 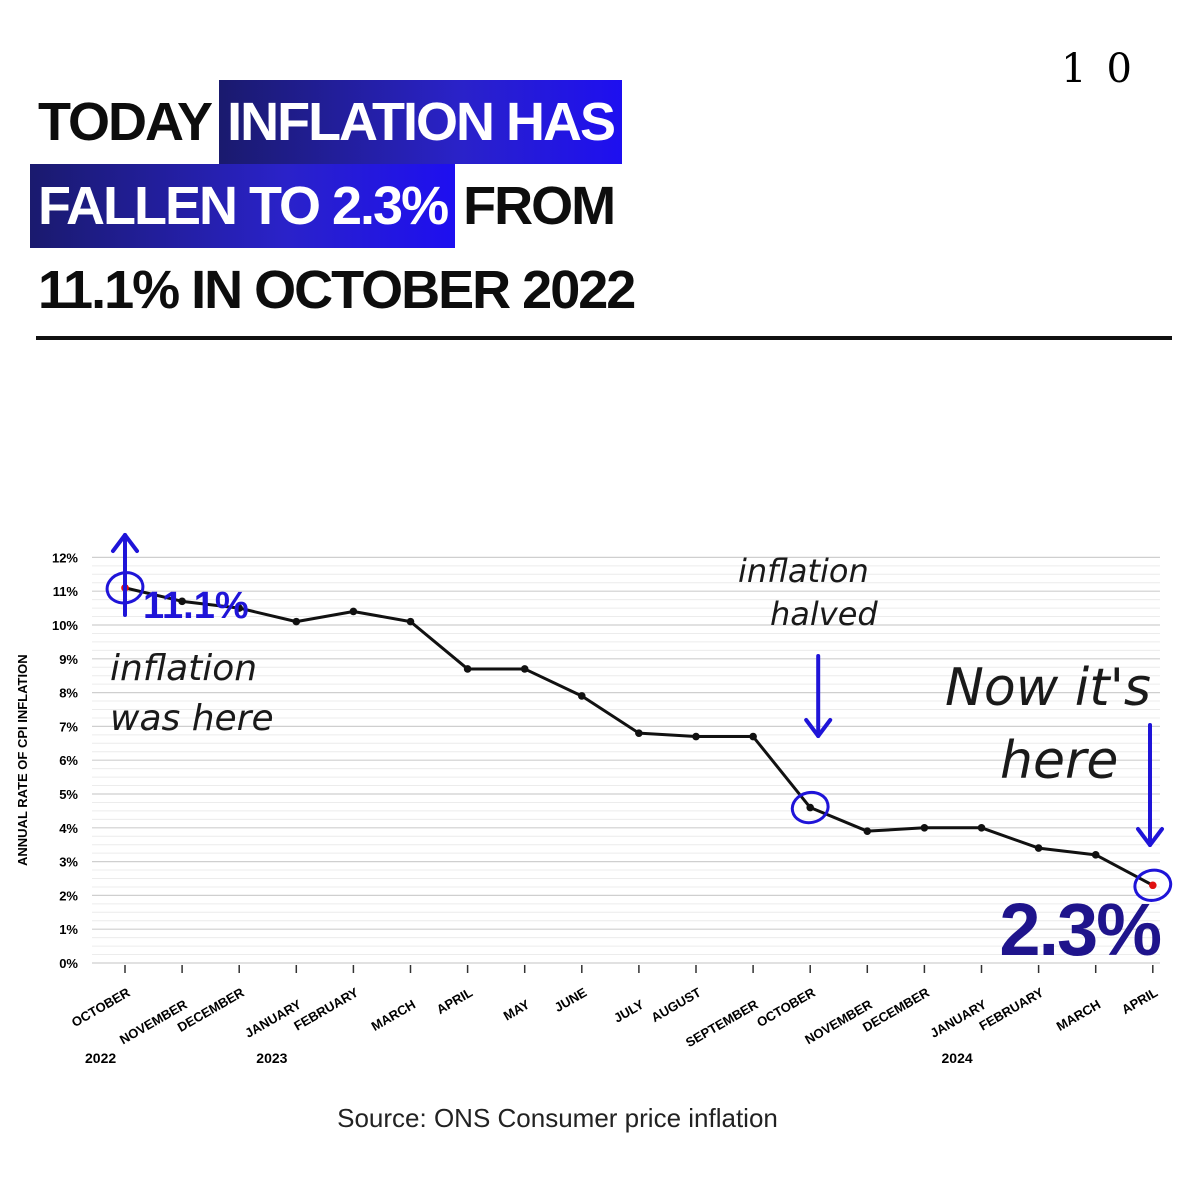 I want to click on x-tick-label: AUGUST, so click(x=675, y=1005).